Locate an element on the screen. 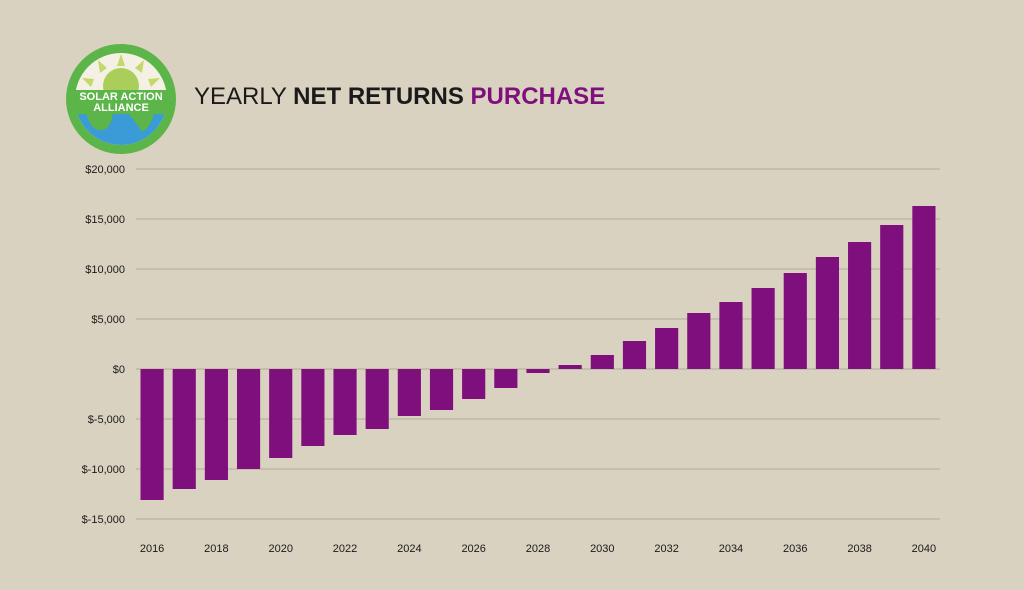 The width and height of the screenshot is (1024, 590). bar-2018 is located at coordinates (216, 424).